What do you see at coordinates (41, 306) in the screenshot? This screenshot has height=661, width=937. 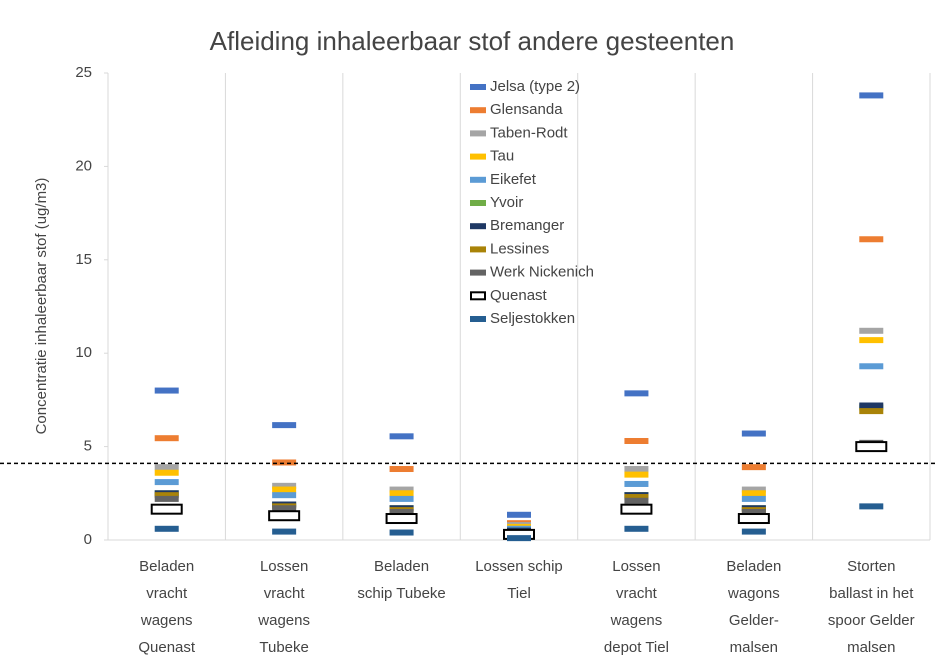 I see `y-axis-label: Concentratie inhaleerbaar stof (ug/m3)` at bounding box center [41, 306].